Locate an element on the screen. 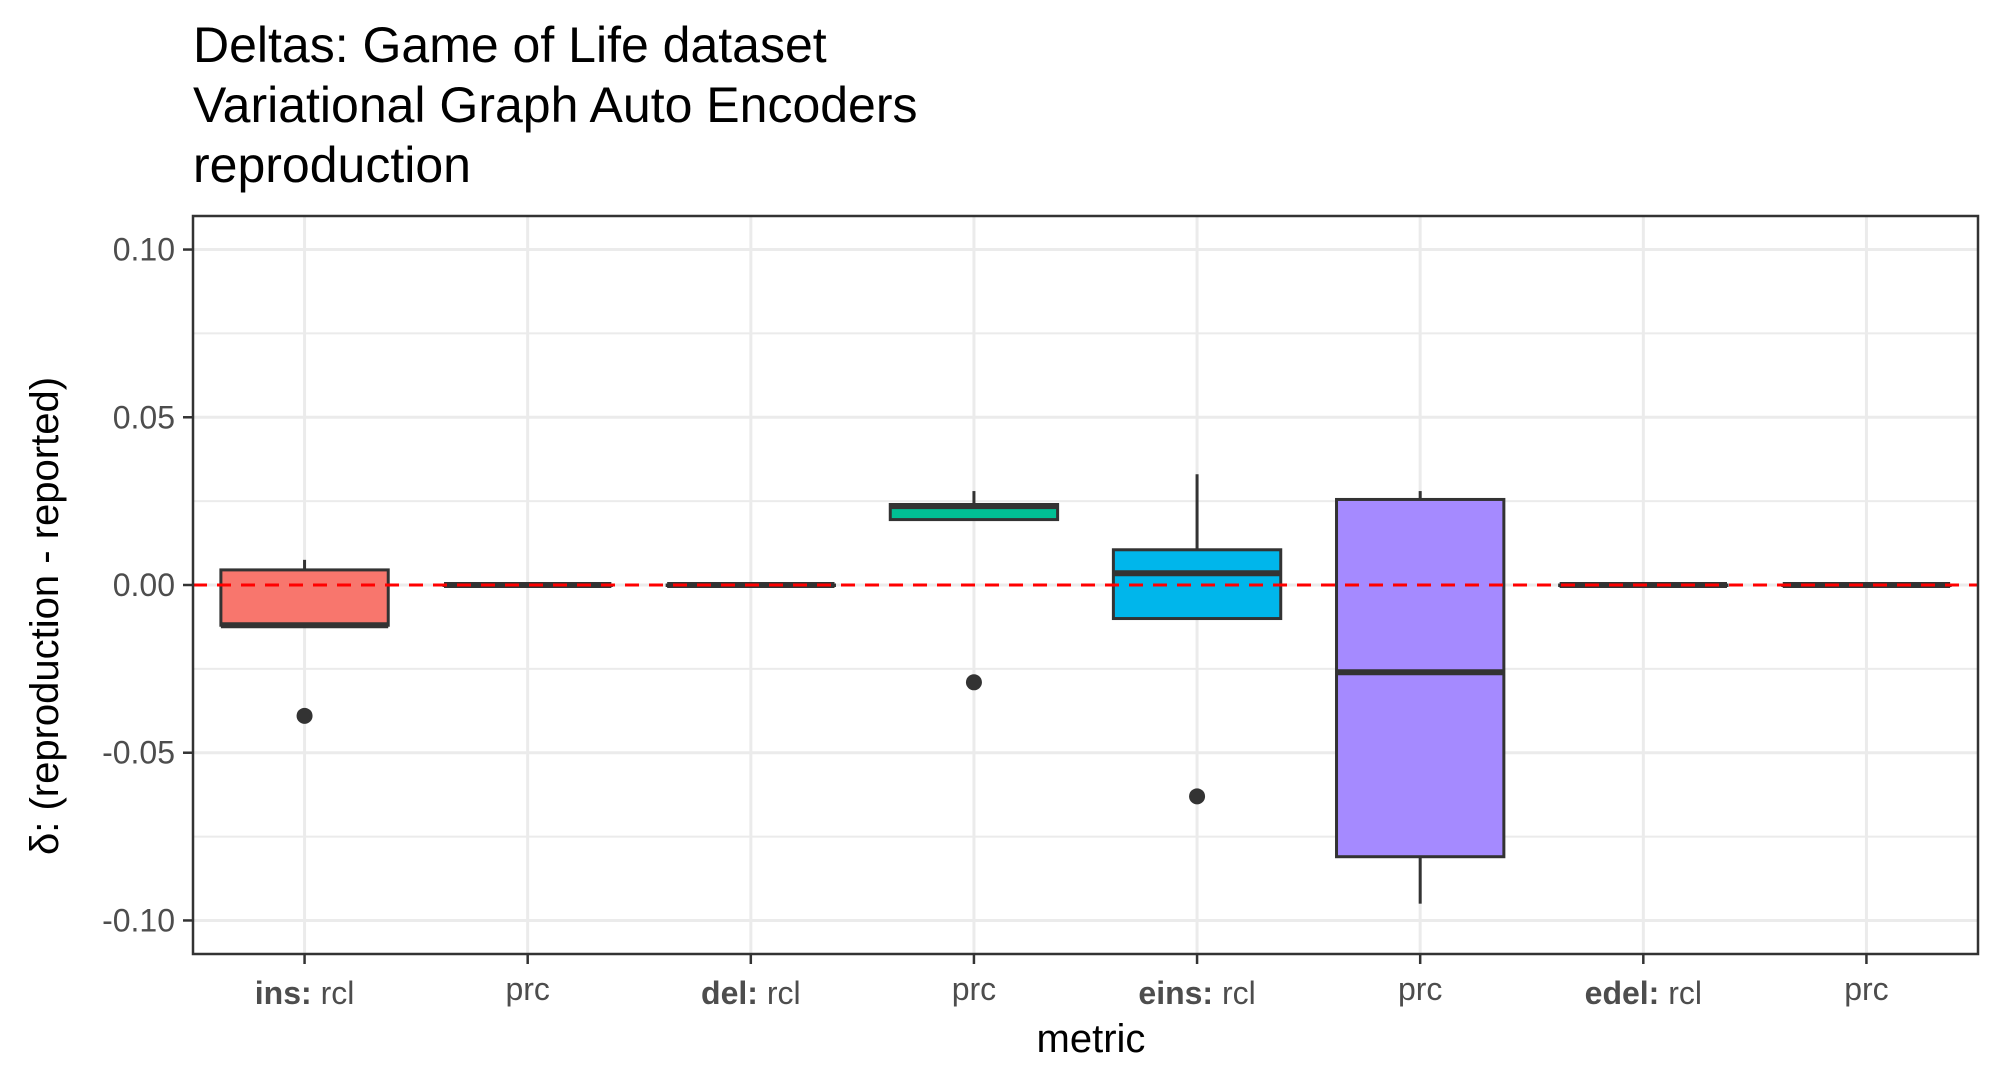 This screenshot has width=2000, height=1080. x-tick-label: ins: rcl is located at coordinates (305, 993).